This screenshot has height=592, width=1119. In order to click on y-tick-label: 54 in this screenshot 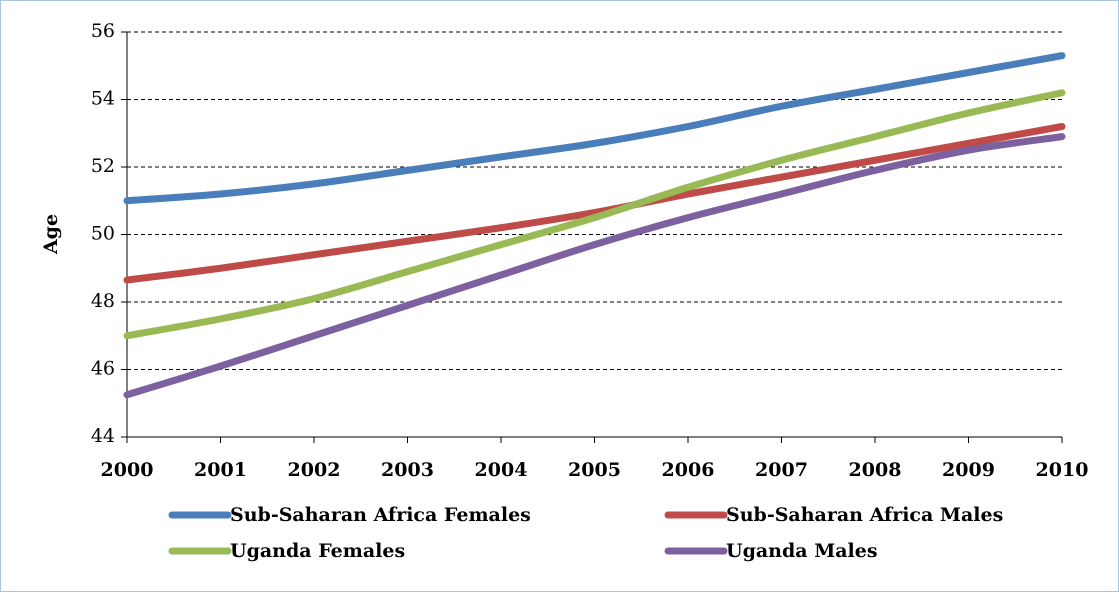, I will do `click(103, 99)`.